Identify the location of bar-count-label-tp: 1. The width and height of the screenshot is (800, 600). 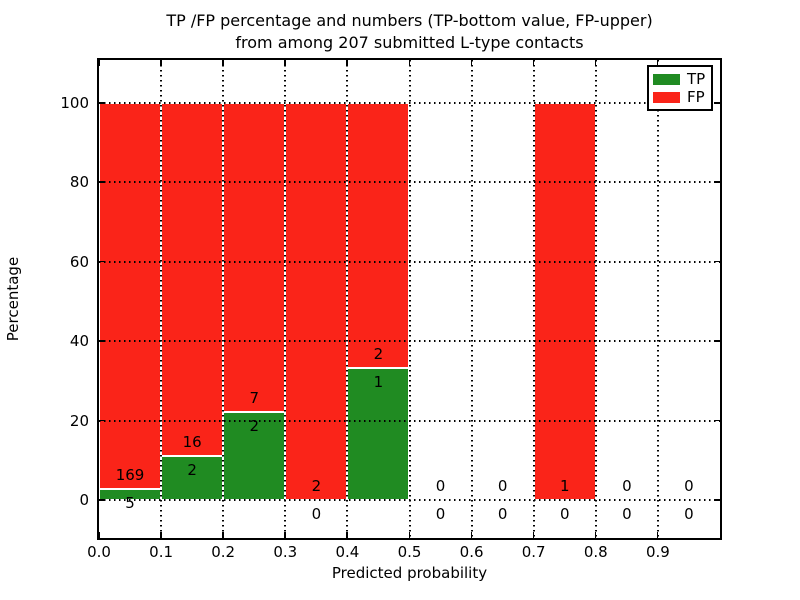
(378, 381).